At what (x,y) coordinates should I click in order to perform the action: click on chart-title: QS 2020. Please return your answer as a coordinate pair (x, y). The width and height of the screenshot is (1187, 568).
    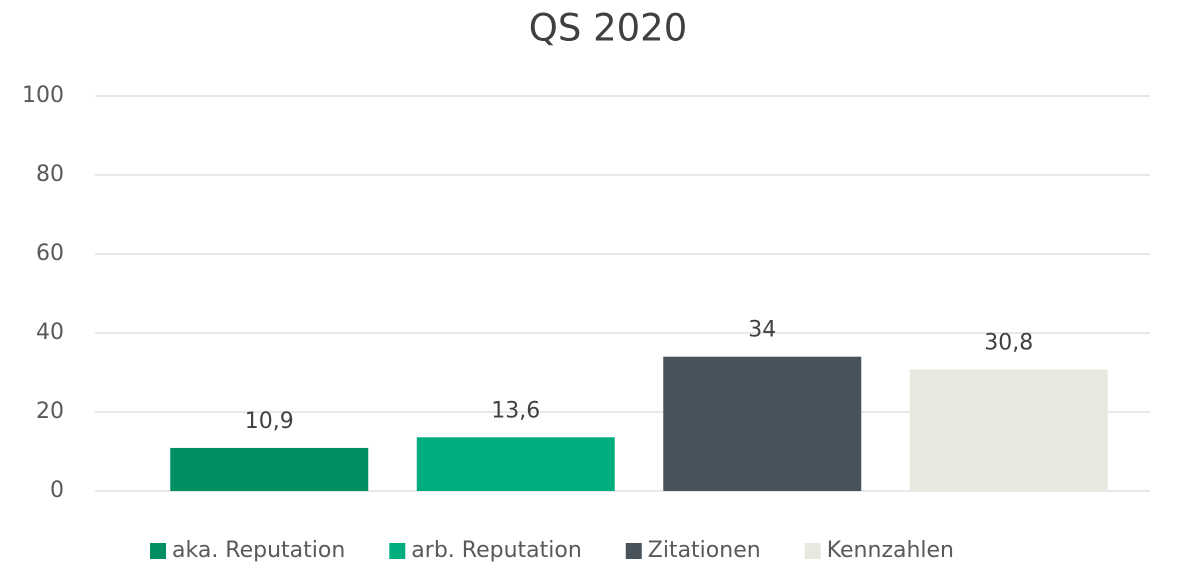
    Looking at the image, I should click on (608, 28).